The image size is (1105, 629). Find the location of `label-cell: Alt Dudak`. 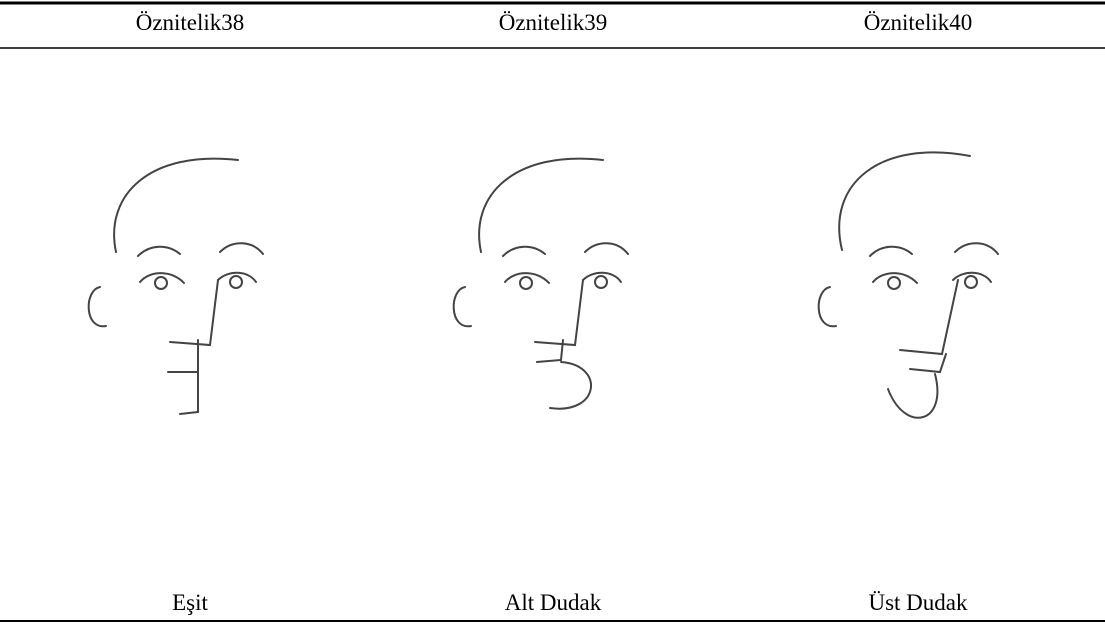

label-cell: Alt Dudak is located at coordinates (553, 602).